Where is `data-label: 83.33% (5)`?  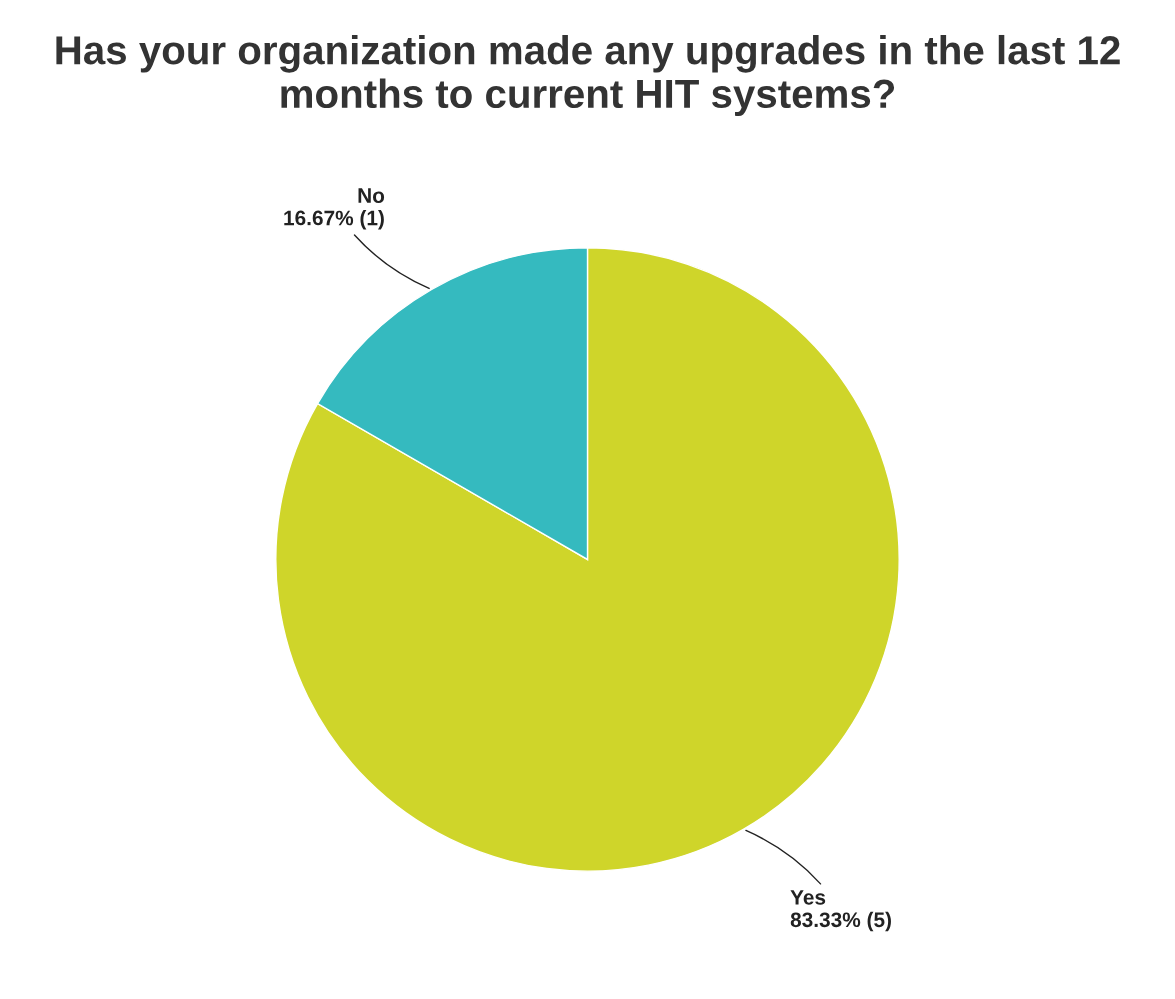 data-label: 83.33% (5) is located at coordinates (840, 921).